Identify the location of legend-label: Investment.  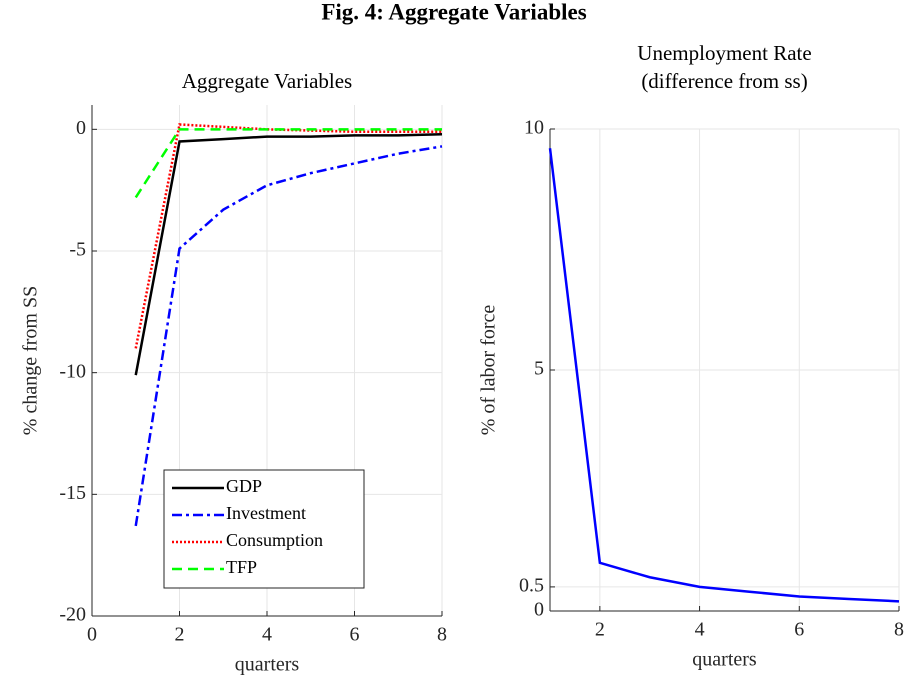
(266, 513).